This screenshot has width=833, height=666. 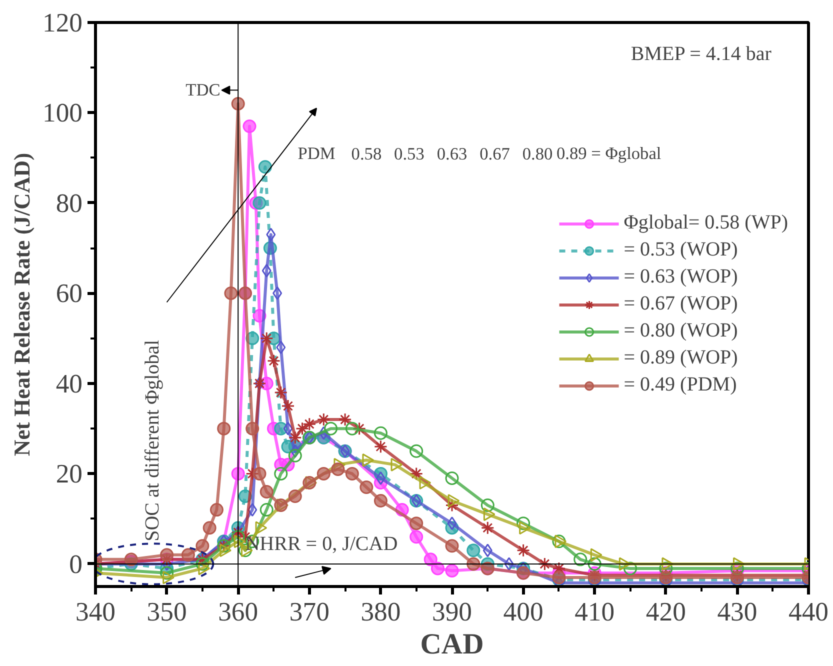 I want to click on annotation: 0.63, so click(x=452, y=154).